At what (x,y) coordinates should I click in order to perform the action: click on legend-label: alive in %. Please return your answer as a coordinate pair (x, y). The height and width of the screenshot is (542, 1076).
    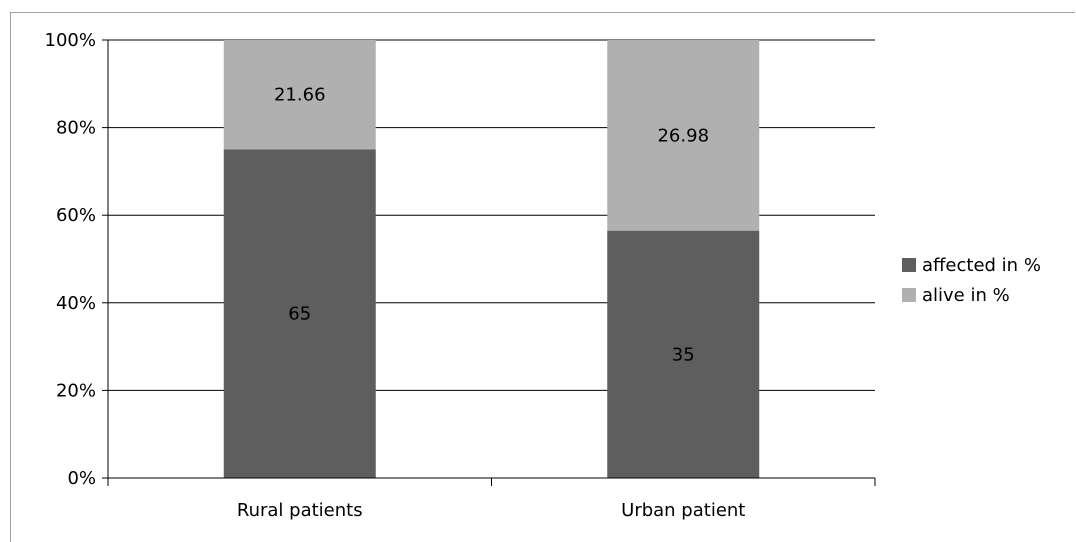
    Looking at the image, I should click on (966, 295).